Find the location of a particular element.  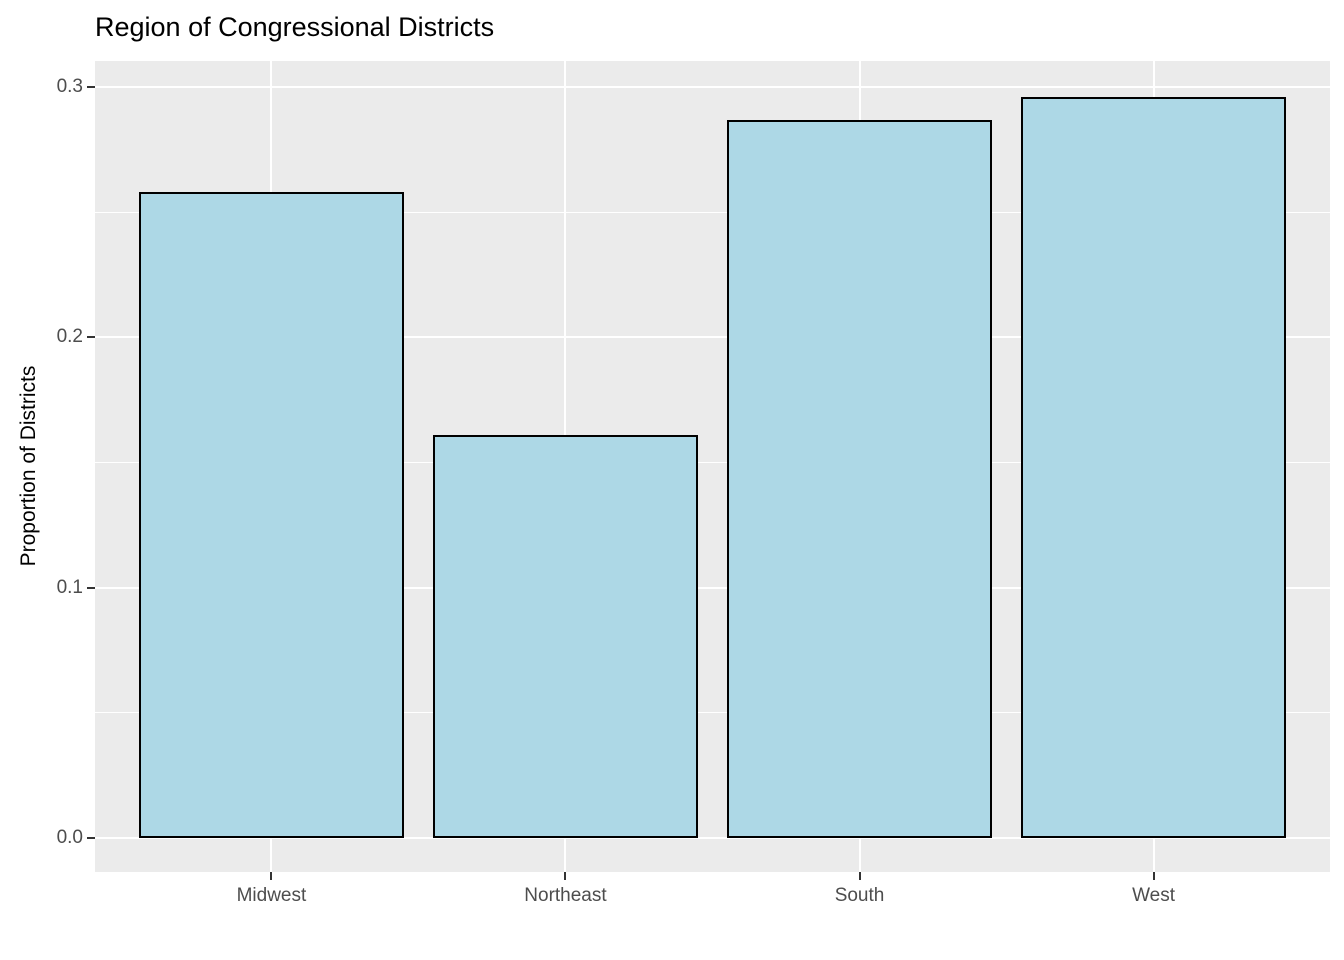

x-tick-label-midwest: Midwest is located at coordinates (271, 895).